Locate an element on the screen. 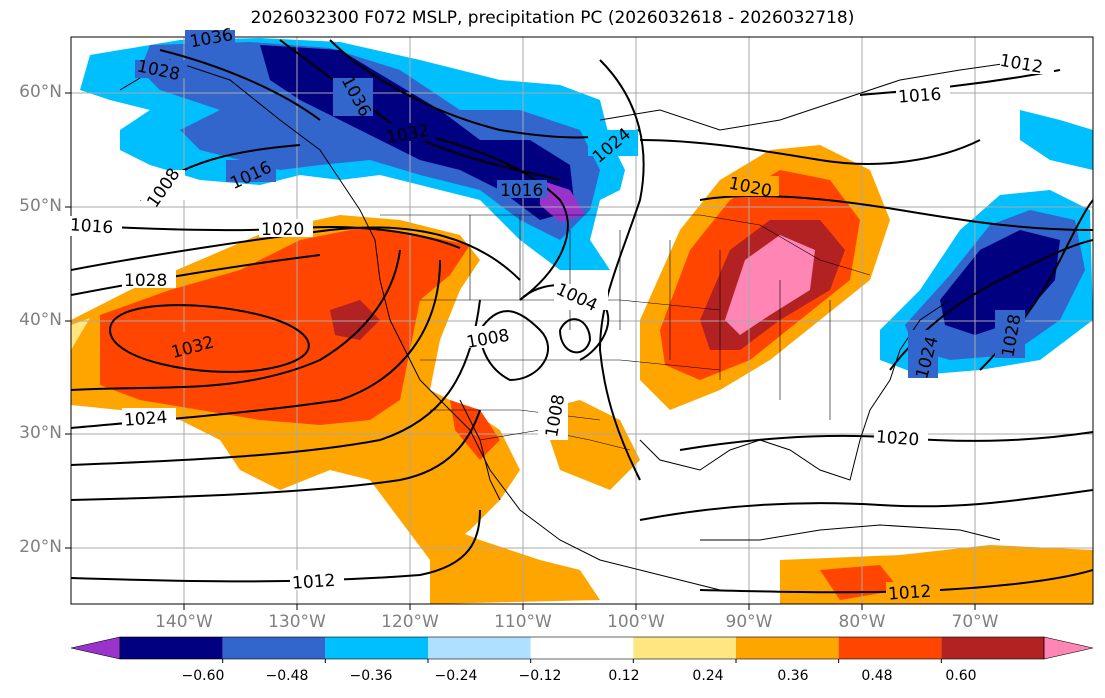 The height and width of the screenshot is (698, 1105). lat-label: 20°N is located at coordinates (40, 547).